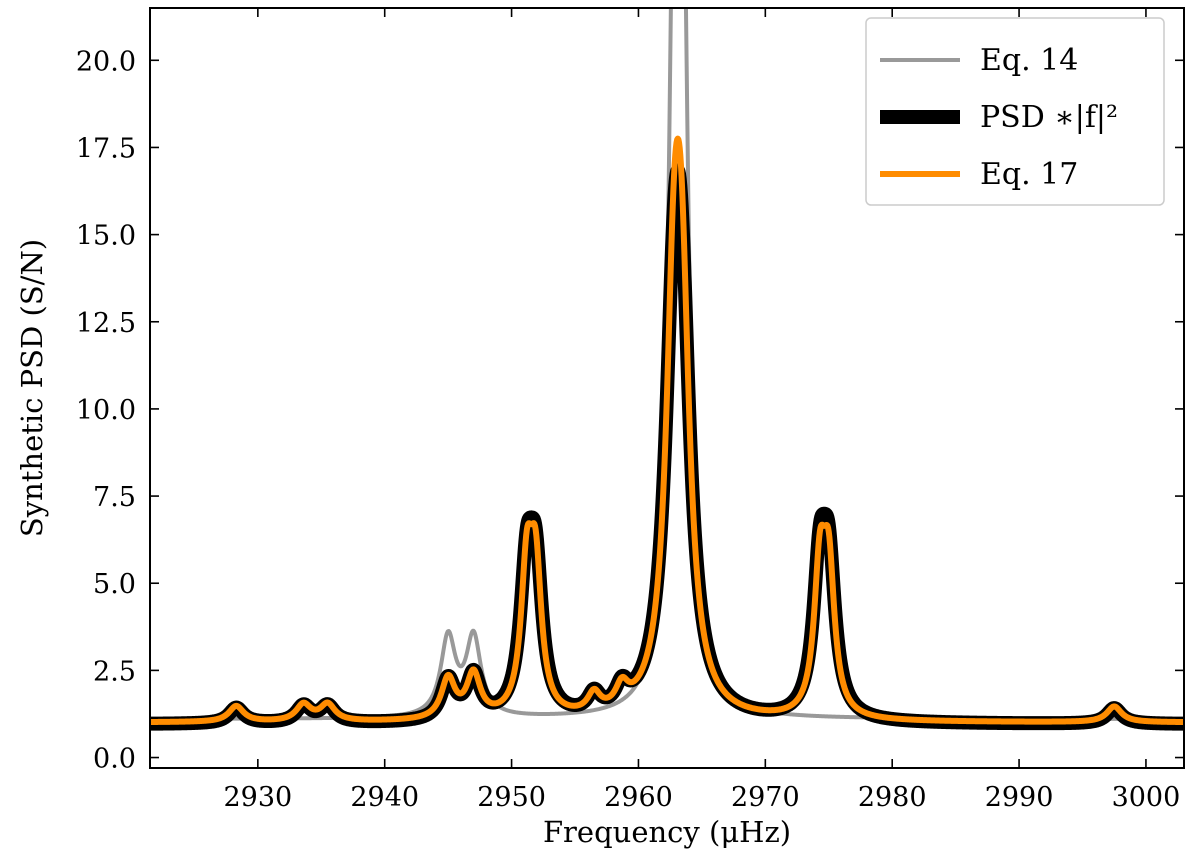 This screenshot has width=1200, height=867. Describe the element at coordinates (114, 671) in the screenshot. I see `y-tick-label: 2.5` at that location.